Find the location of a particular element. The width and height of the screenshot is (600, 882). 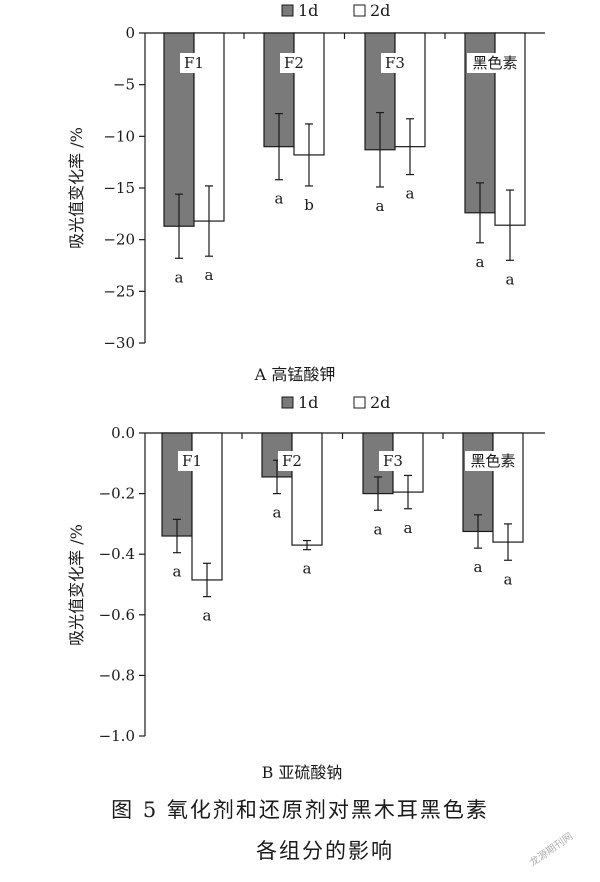

y-tick-label: −20 is located at coordinates (119, 240).